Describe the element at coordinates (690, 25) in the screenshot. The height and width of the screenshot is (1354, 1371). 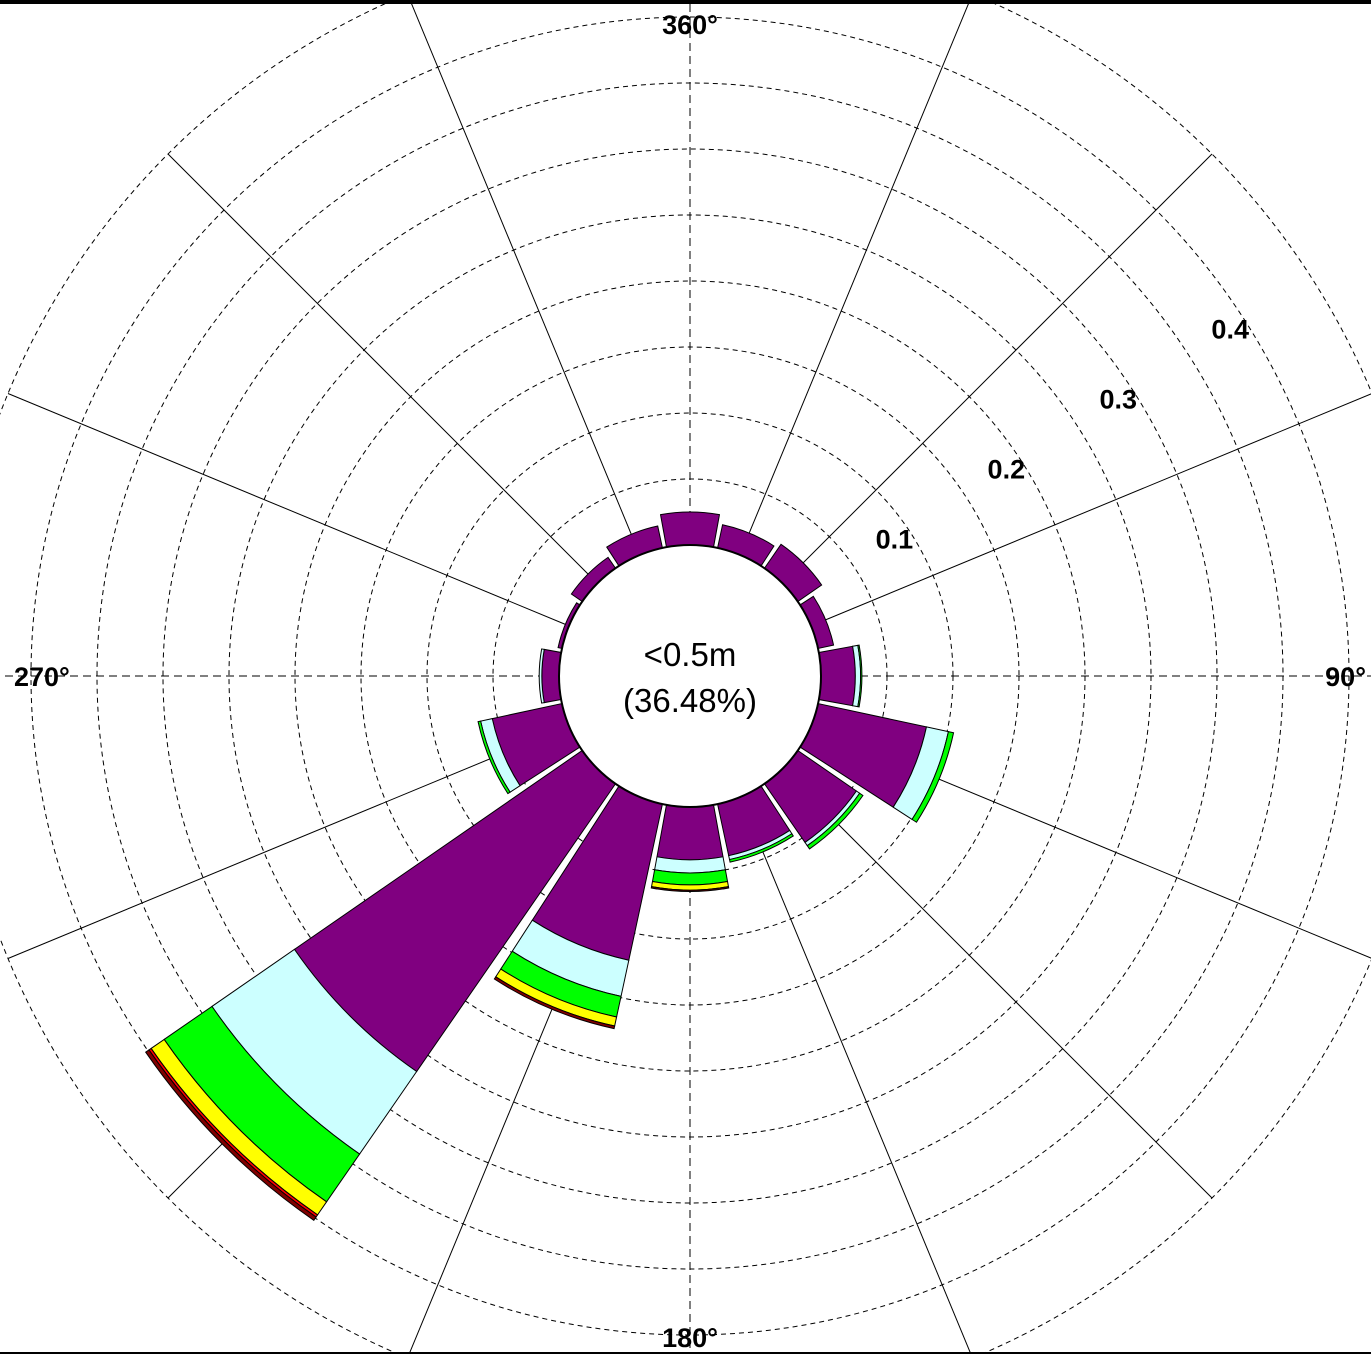
I see `direction-label-north: 360°` at that location.